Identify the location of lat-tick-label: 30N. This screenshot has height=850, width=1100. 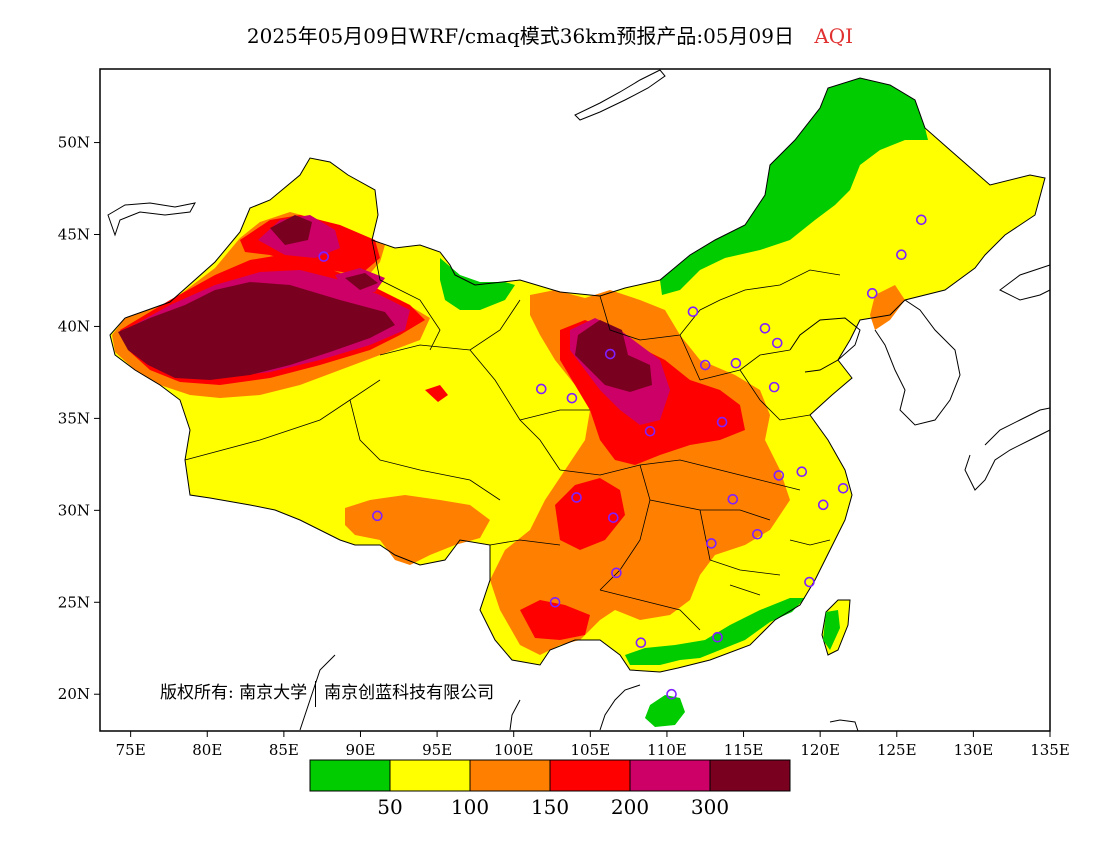
(74, 510).